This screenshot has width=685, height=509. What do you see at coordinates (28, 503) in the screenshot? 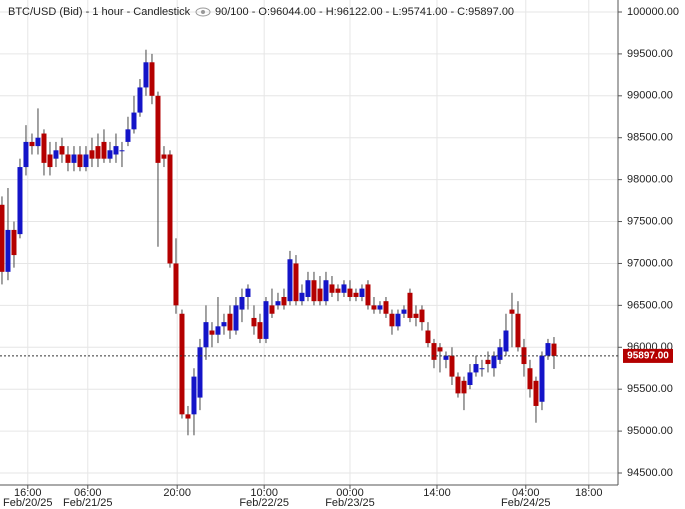
I see `x-tick-date: Feb/20/25` at bounding box center [28, 503].